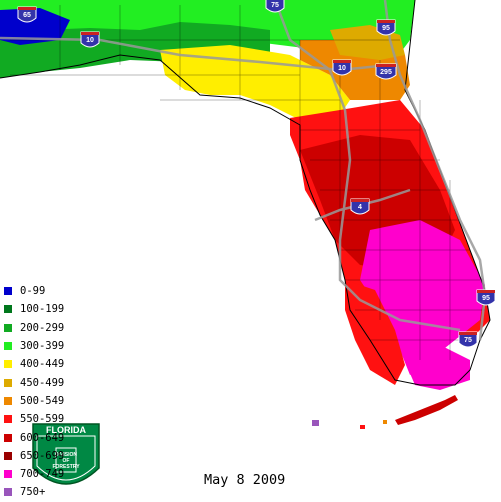  Describe the element at coordinates (42, 455) in the screenshot. I see `legend-label: 650-699` at that location.